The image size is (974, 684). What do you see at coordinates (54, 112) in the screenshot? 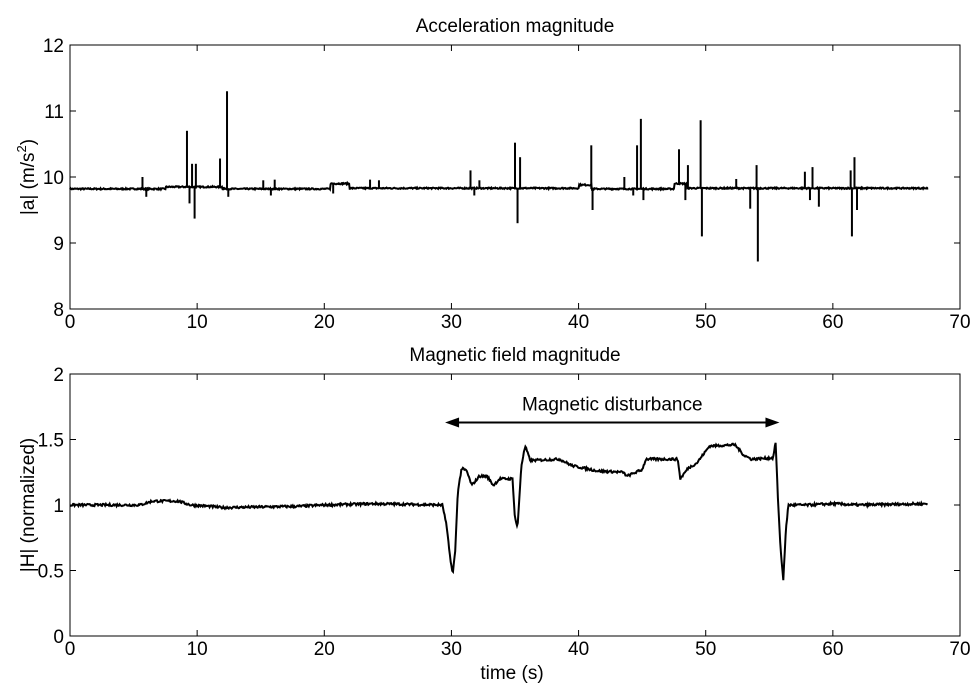
I see `acceleration-y-tick-label: 11` at bounding box center [54, 112].